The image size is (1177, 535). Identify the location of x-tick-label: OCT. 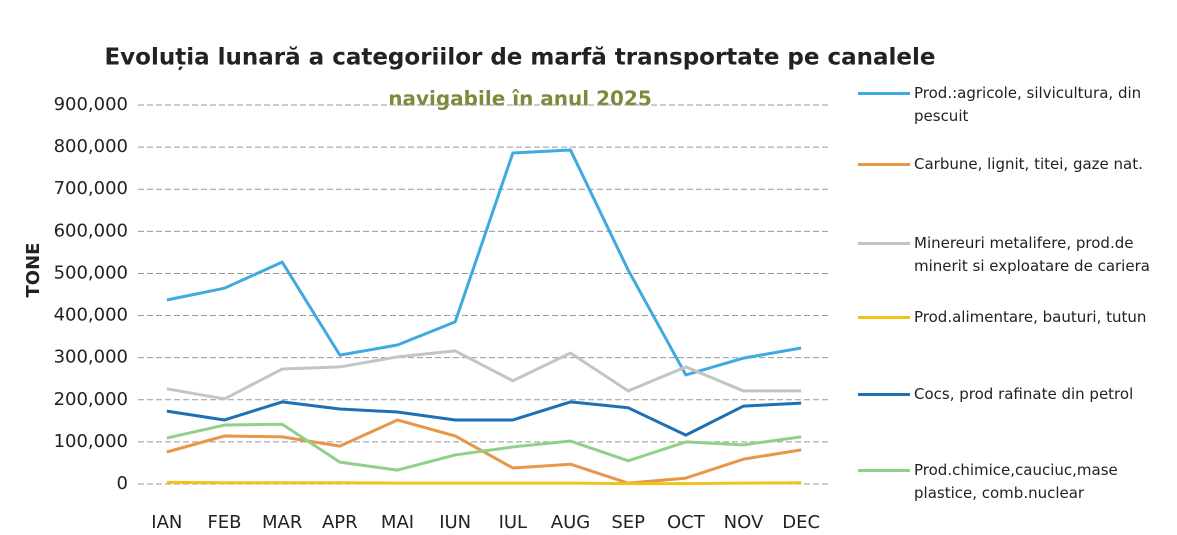
(686, 522).